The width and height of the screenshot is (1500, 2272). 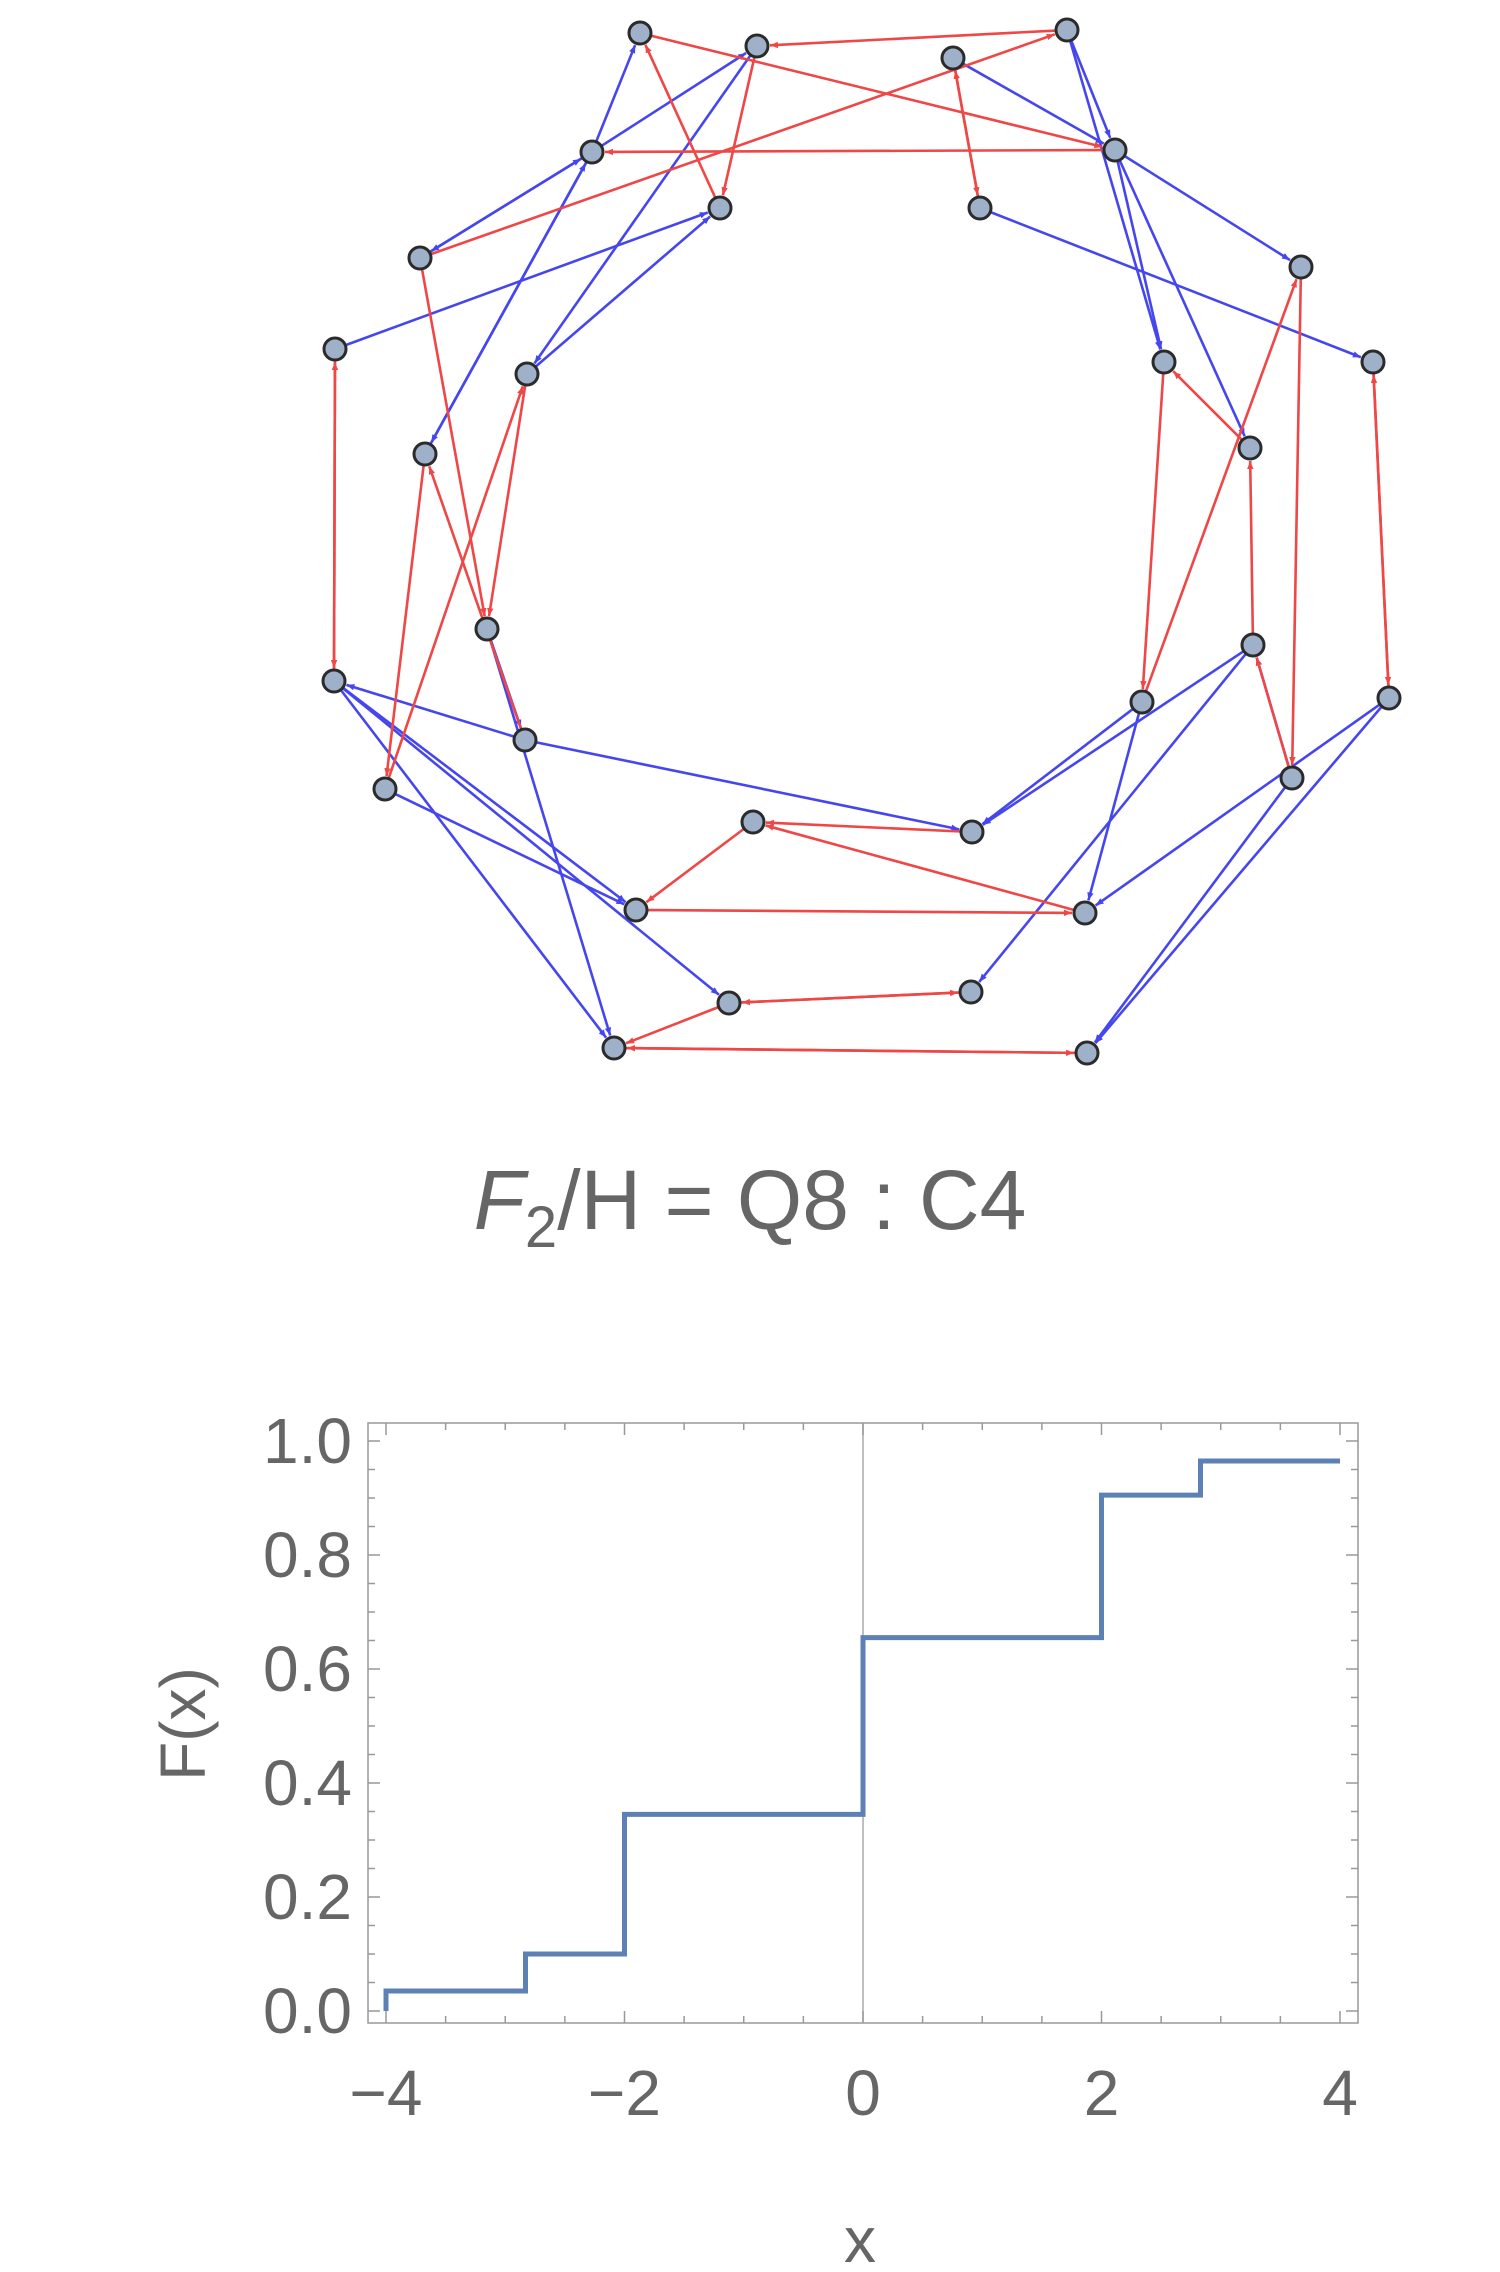 I want to click on red-edge-n4-n2, so click(x=913, y=39).